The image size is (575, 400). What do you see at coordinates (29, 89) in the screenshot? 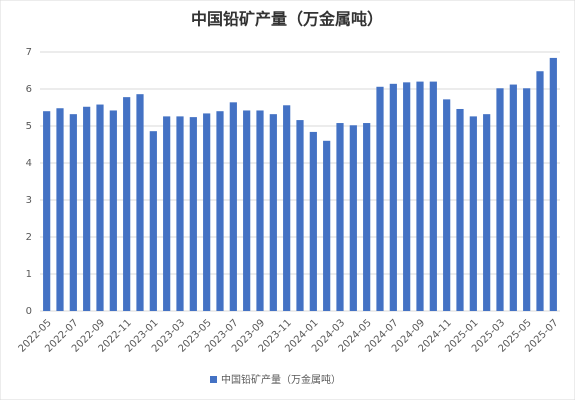
I see `y-tick-label: 6` at bounding box center [29, 89].